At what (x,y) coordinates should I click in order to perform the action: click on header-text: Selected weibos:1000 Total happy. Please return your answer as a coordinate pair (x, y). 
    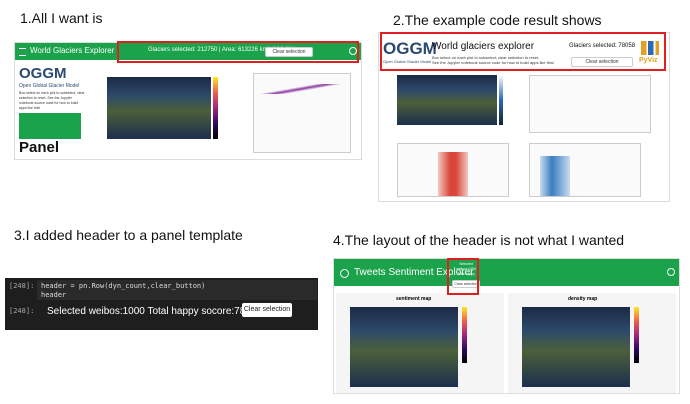
    Looking at the image, I should click on (466, 269).